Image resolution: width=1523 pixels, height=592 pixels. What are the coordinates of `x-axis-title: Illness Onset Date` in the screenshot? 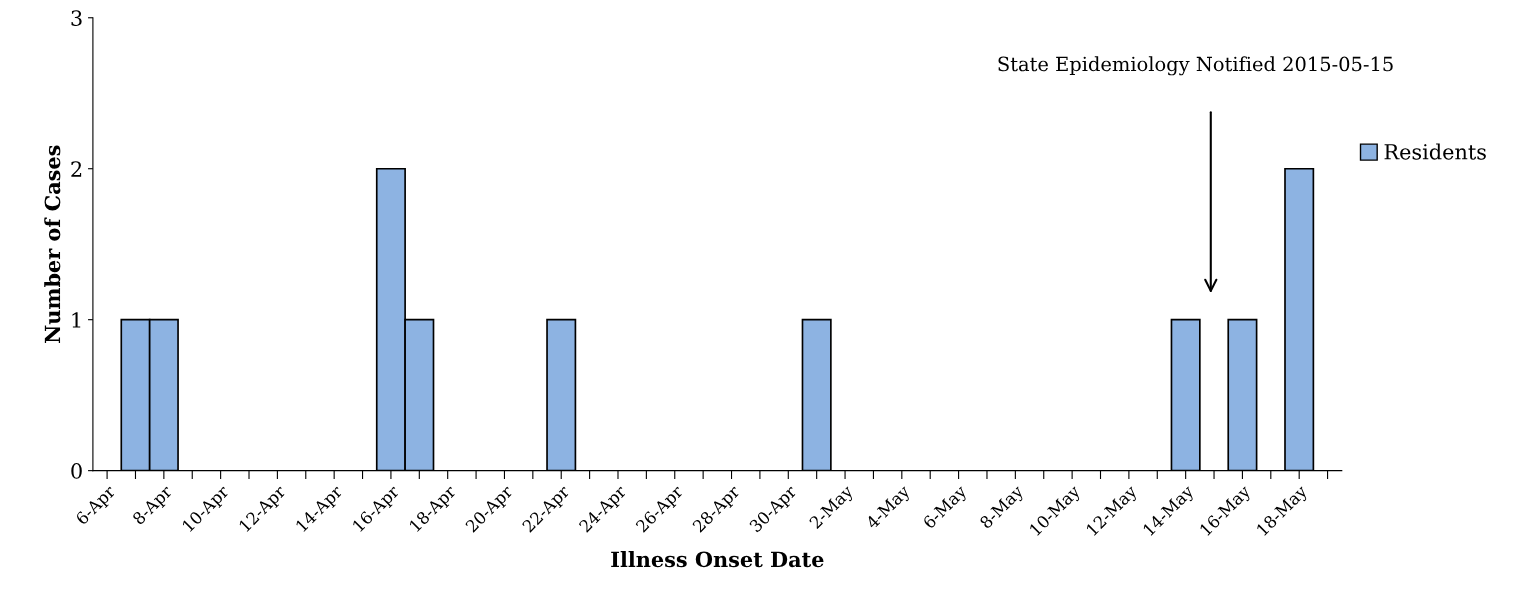 It's located at (717, 559).